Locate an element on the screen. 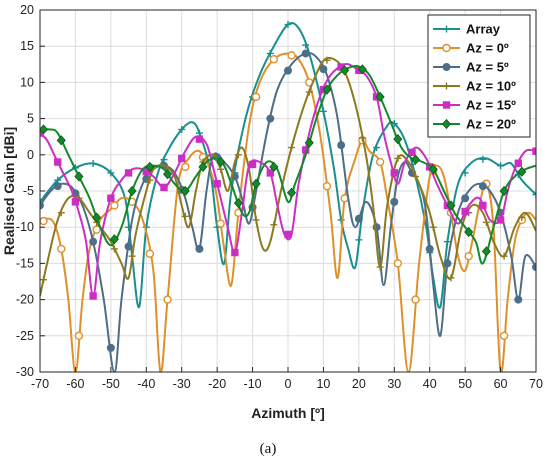 This screenshot has width=550, height=460. y-tick-label: -30 is located at coordinates (25, 372).